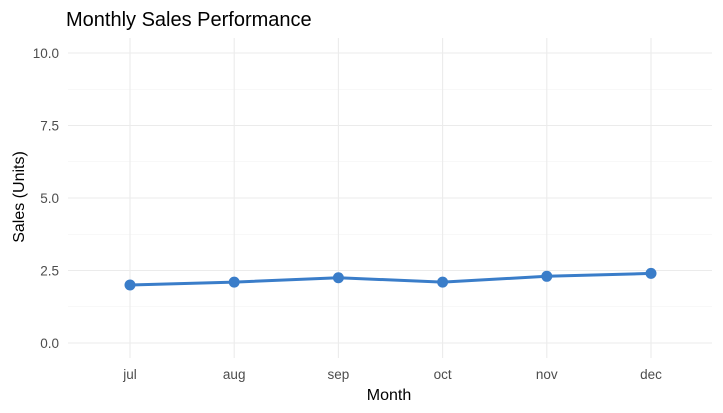 The width and height of the screenshot is (723, 413). What do you see at coordinates (49, 198) in the screenshot?
I see `y-tick-label: 5.0` at bounding box center [49, 198].